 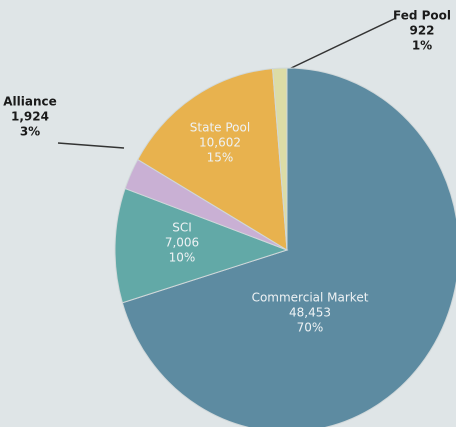 What do you see at coordinates (310, 328) in the screenshot?
I see `slice-percent-label: 70%` at bounding box center [310, 328].